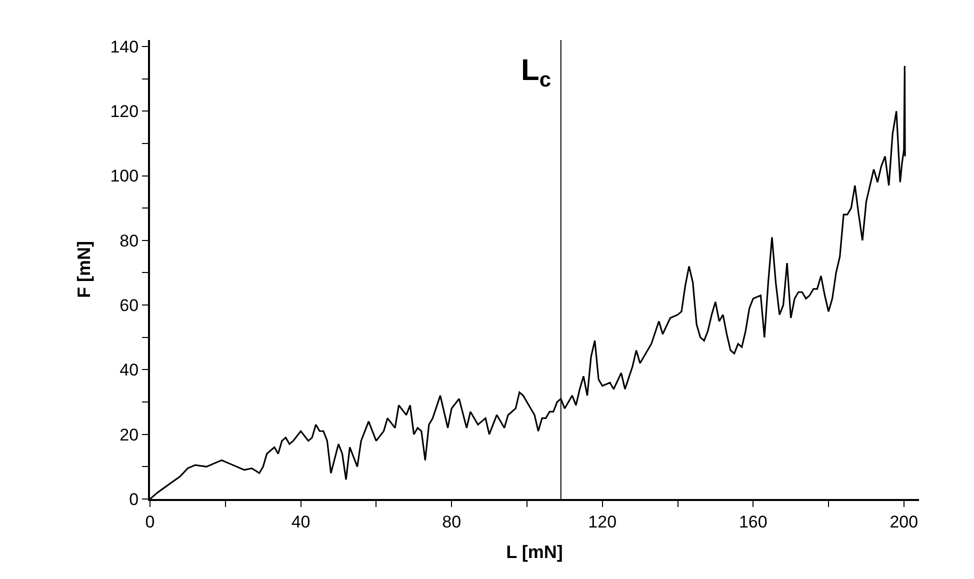 The width and height of the screenshot is (974, 579). What do you see at coordinates (602, 522) in the screenshot?
I see `x-tick-label: 120` at bounding box center [602, 522].